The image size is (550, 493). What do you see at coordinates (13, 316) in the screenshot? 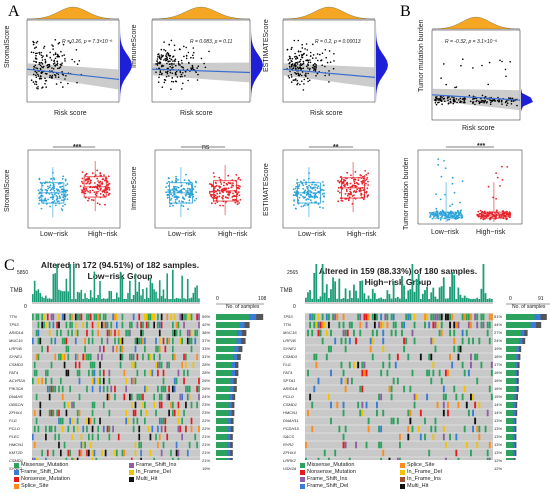
I see `gene-name: TTN` at bounding box center [13, 316].